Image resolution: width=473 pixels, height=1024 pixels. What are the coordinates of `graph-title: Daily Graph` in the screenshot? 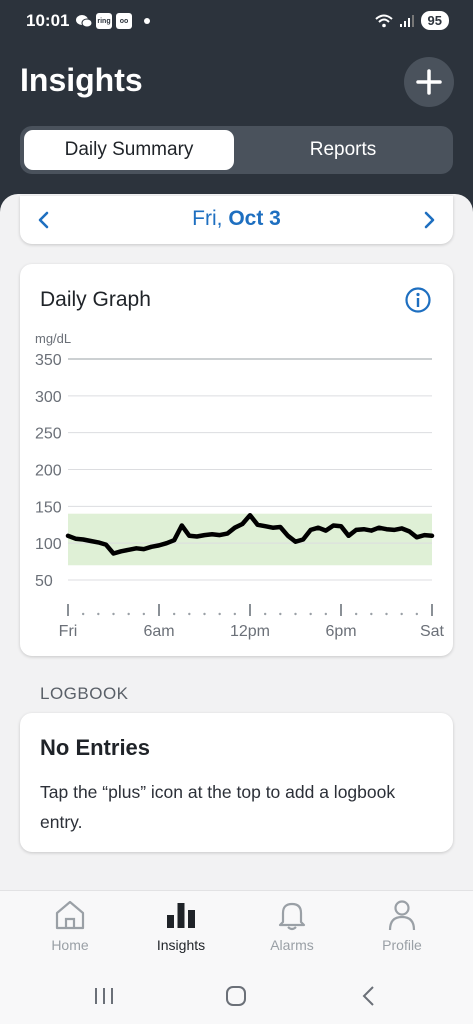 It's located at (95, 299).